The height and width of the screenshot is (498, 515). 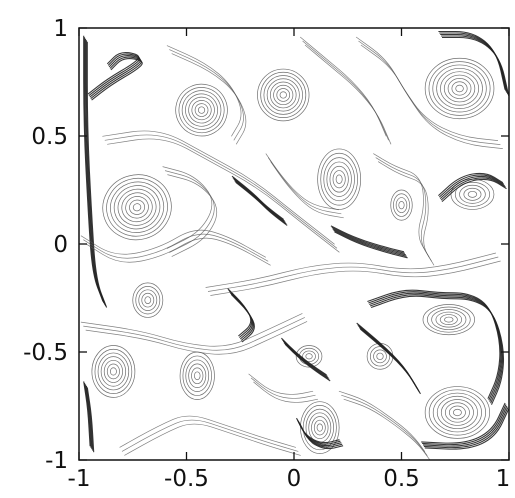 I want to click on y-tick-label-5: 1, so click(x=60, y=29).